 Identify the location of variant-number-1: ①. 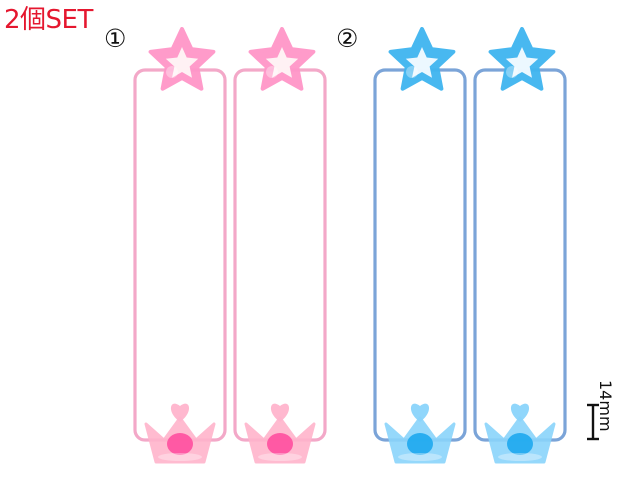
(115, 38).